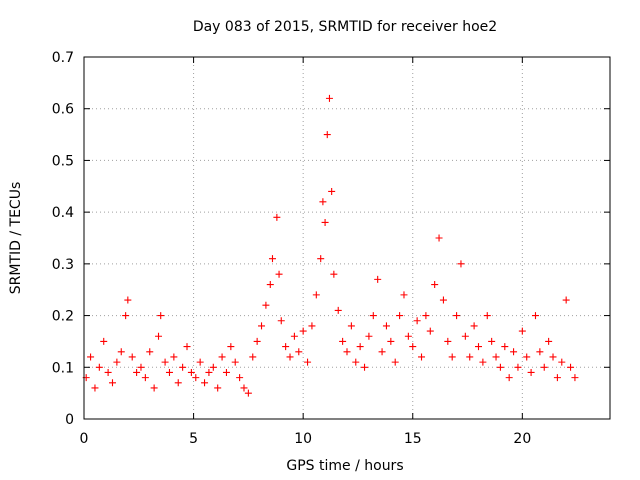 This screenshot has width=640, height=480. I want to click on y-tick-label: 0.1, so click(63, 368).